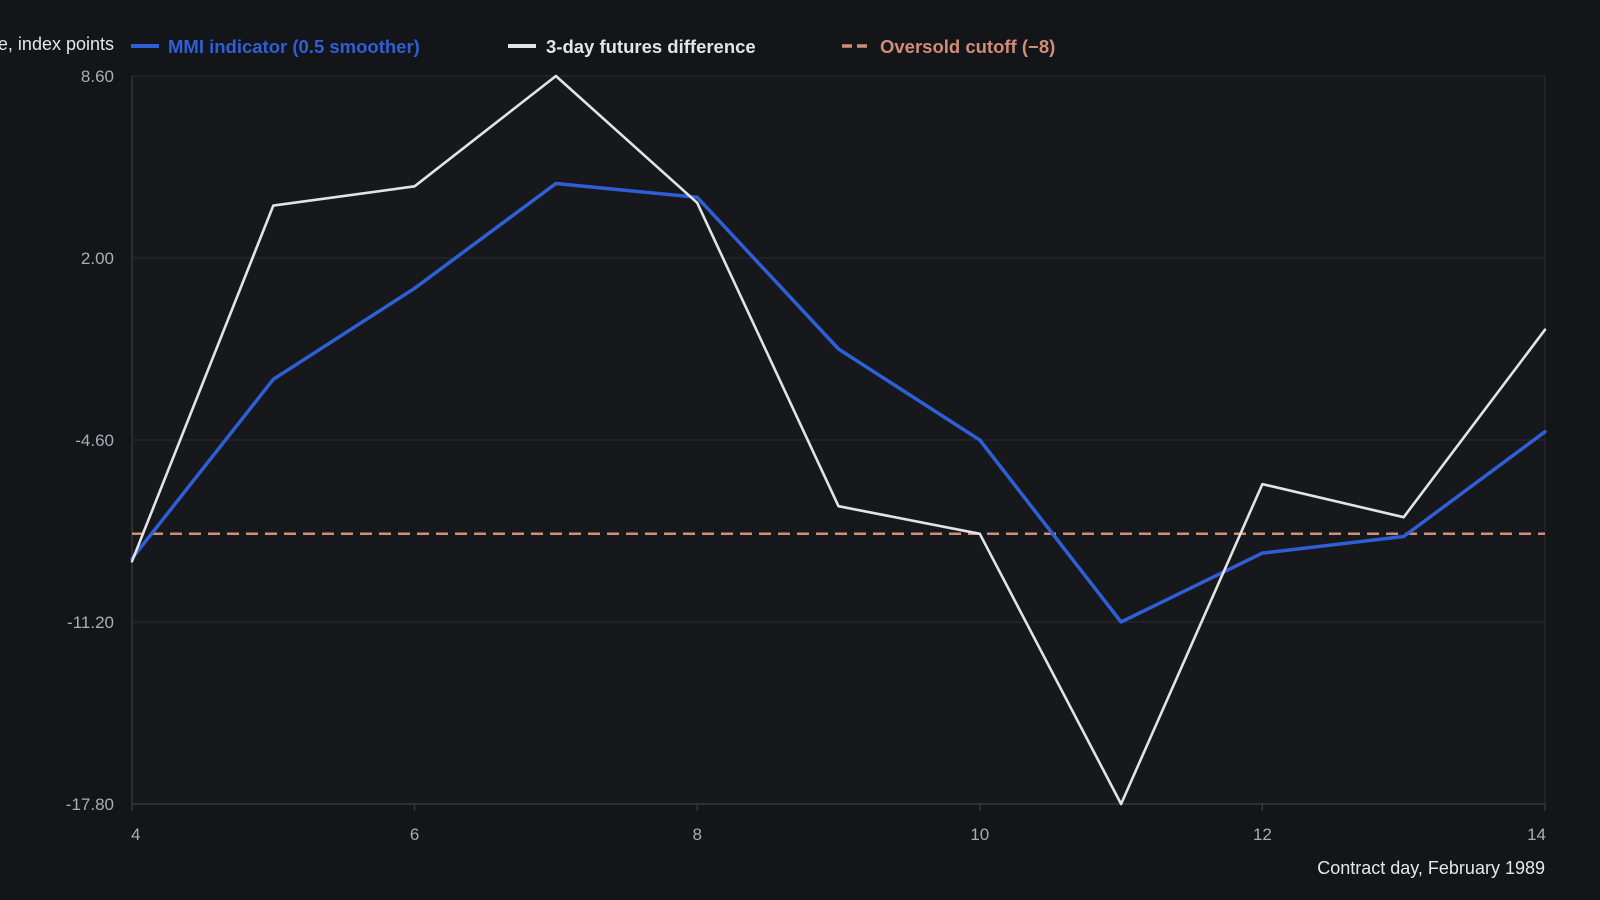 This screenshot has height=900, width=1600. Describe the element at coordinates (97, 76) in the screenshot. I see `y-tick-label: 8.60` at that location.